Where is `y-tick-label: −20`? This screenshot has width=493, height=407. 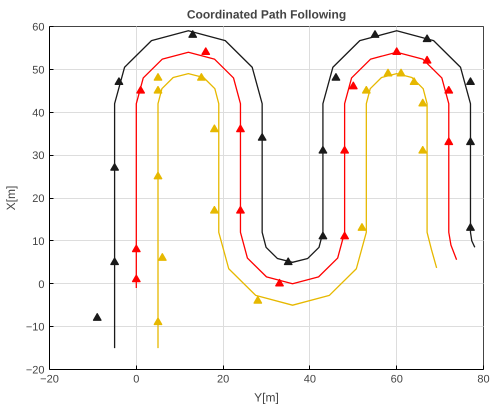
y-tick-label: −20 is located at coordinates (35, 370).